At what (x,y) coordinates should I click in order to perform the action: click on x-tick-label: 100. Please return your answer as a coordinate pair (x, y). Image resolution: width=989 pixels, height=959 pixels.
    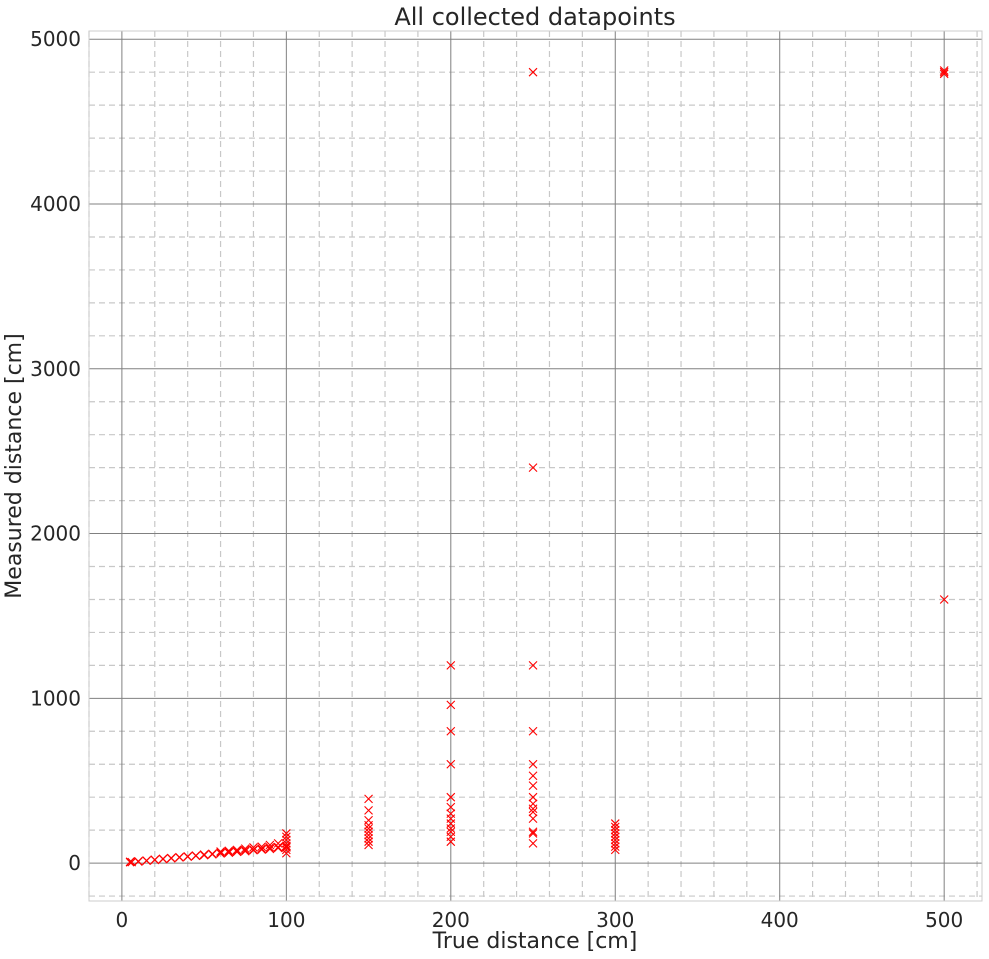
    Looking at the image, I should click on (286, 920).